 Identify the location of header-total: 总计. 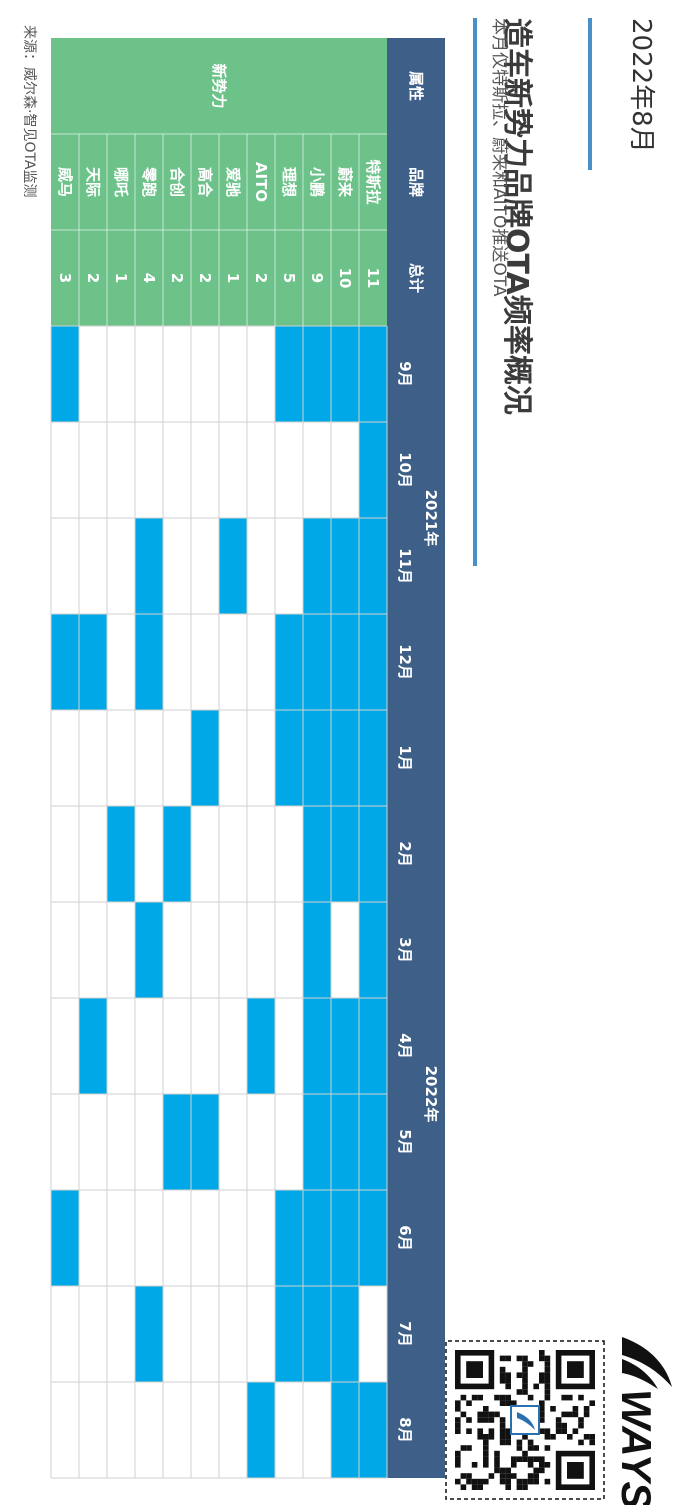
(416, 278).